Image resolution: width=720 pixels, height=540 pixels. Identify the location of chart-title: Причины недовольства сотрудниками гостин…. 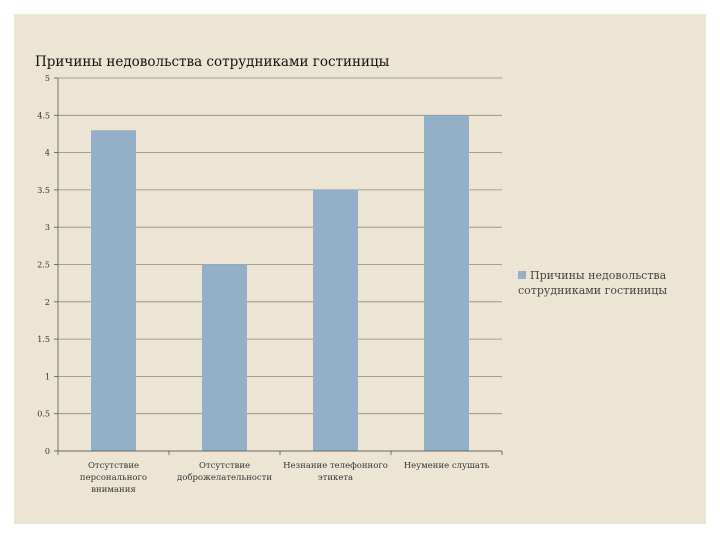
(212, 62).